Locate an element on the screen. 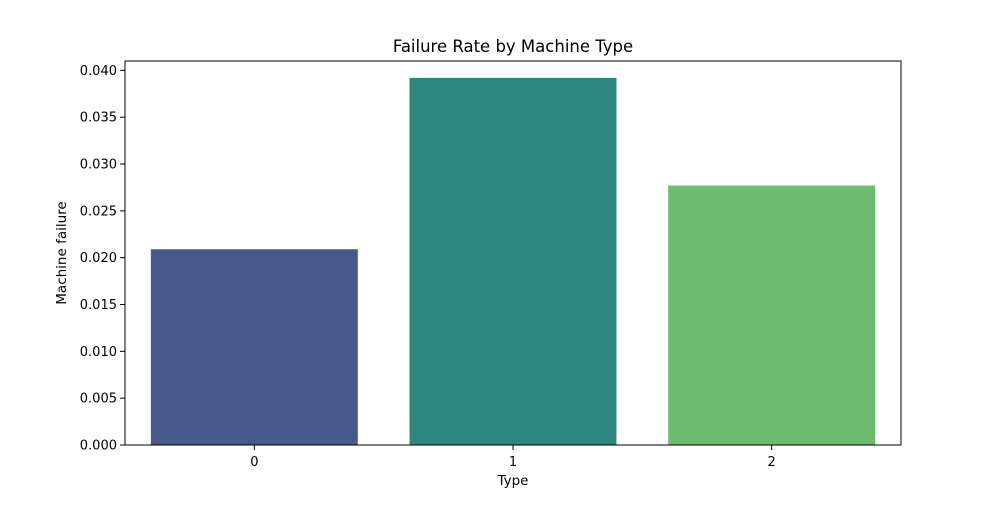  y-tick-label: 0.030 is located at coordinates (98, 165).